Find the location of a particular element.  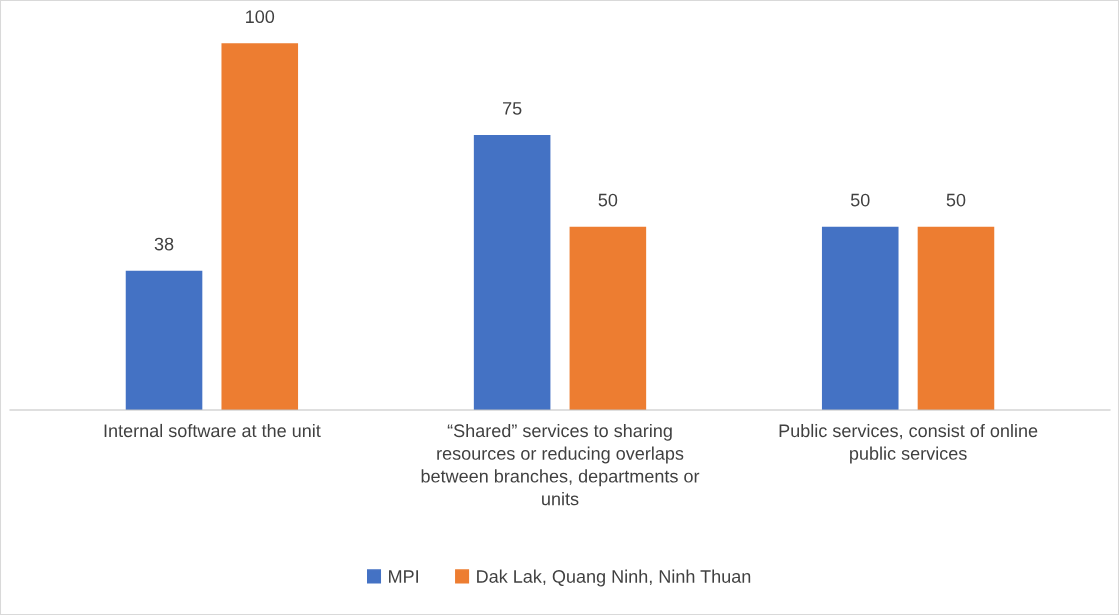

legend-label: Dak Lak, Quang Ninh, Ninh Thuan is located at coordinates (614, 578).